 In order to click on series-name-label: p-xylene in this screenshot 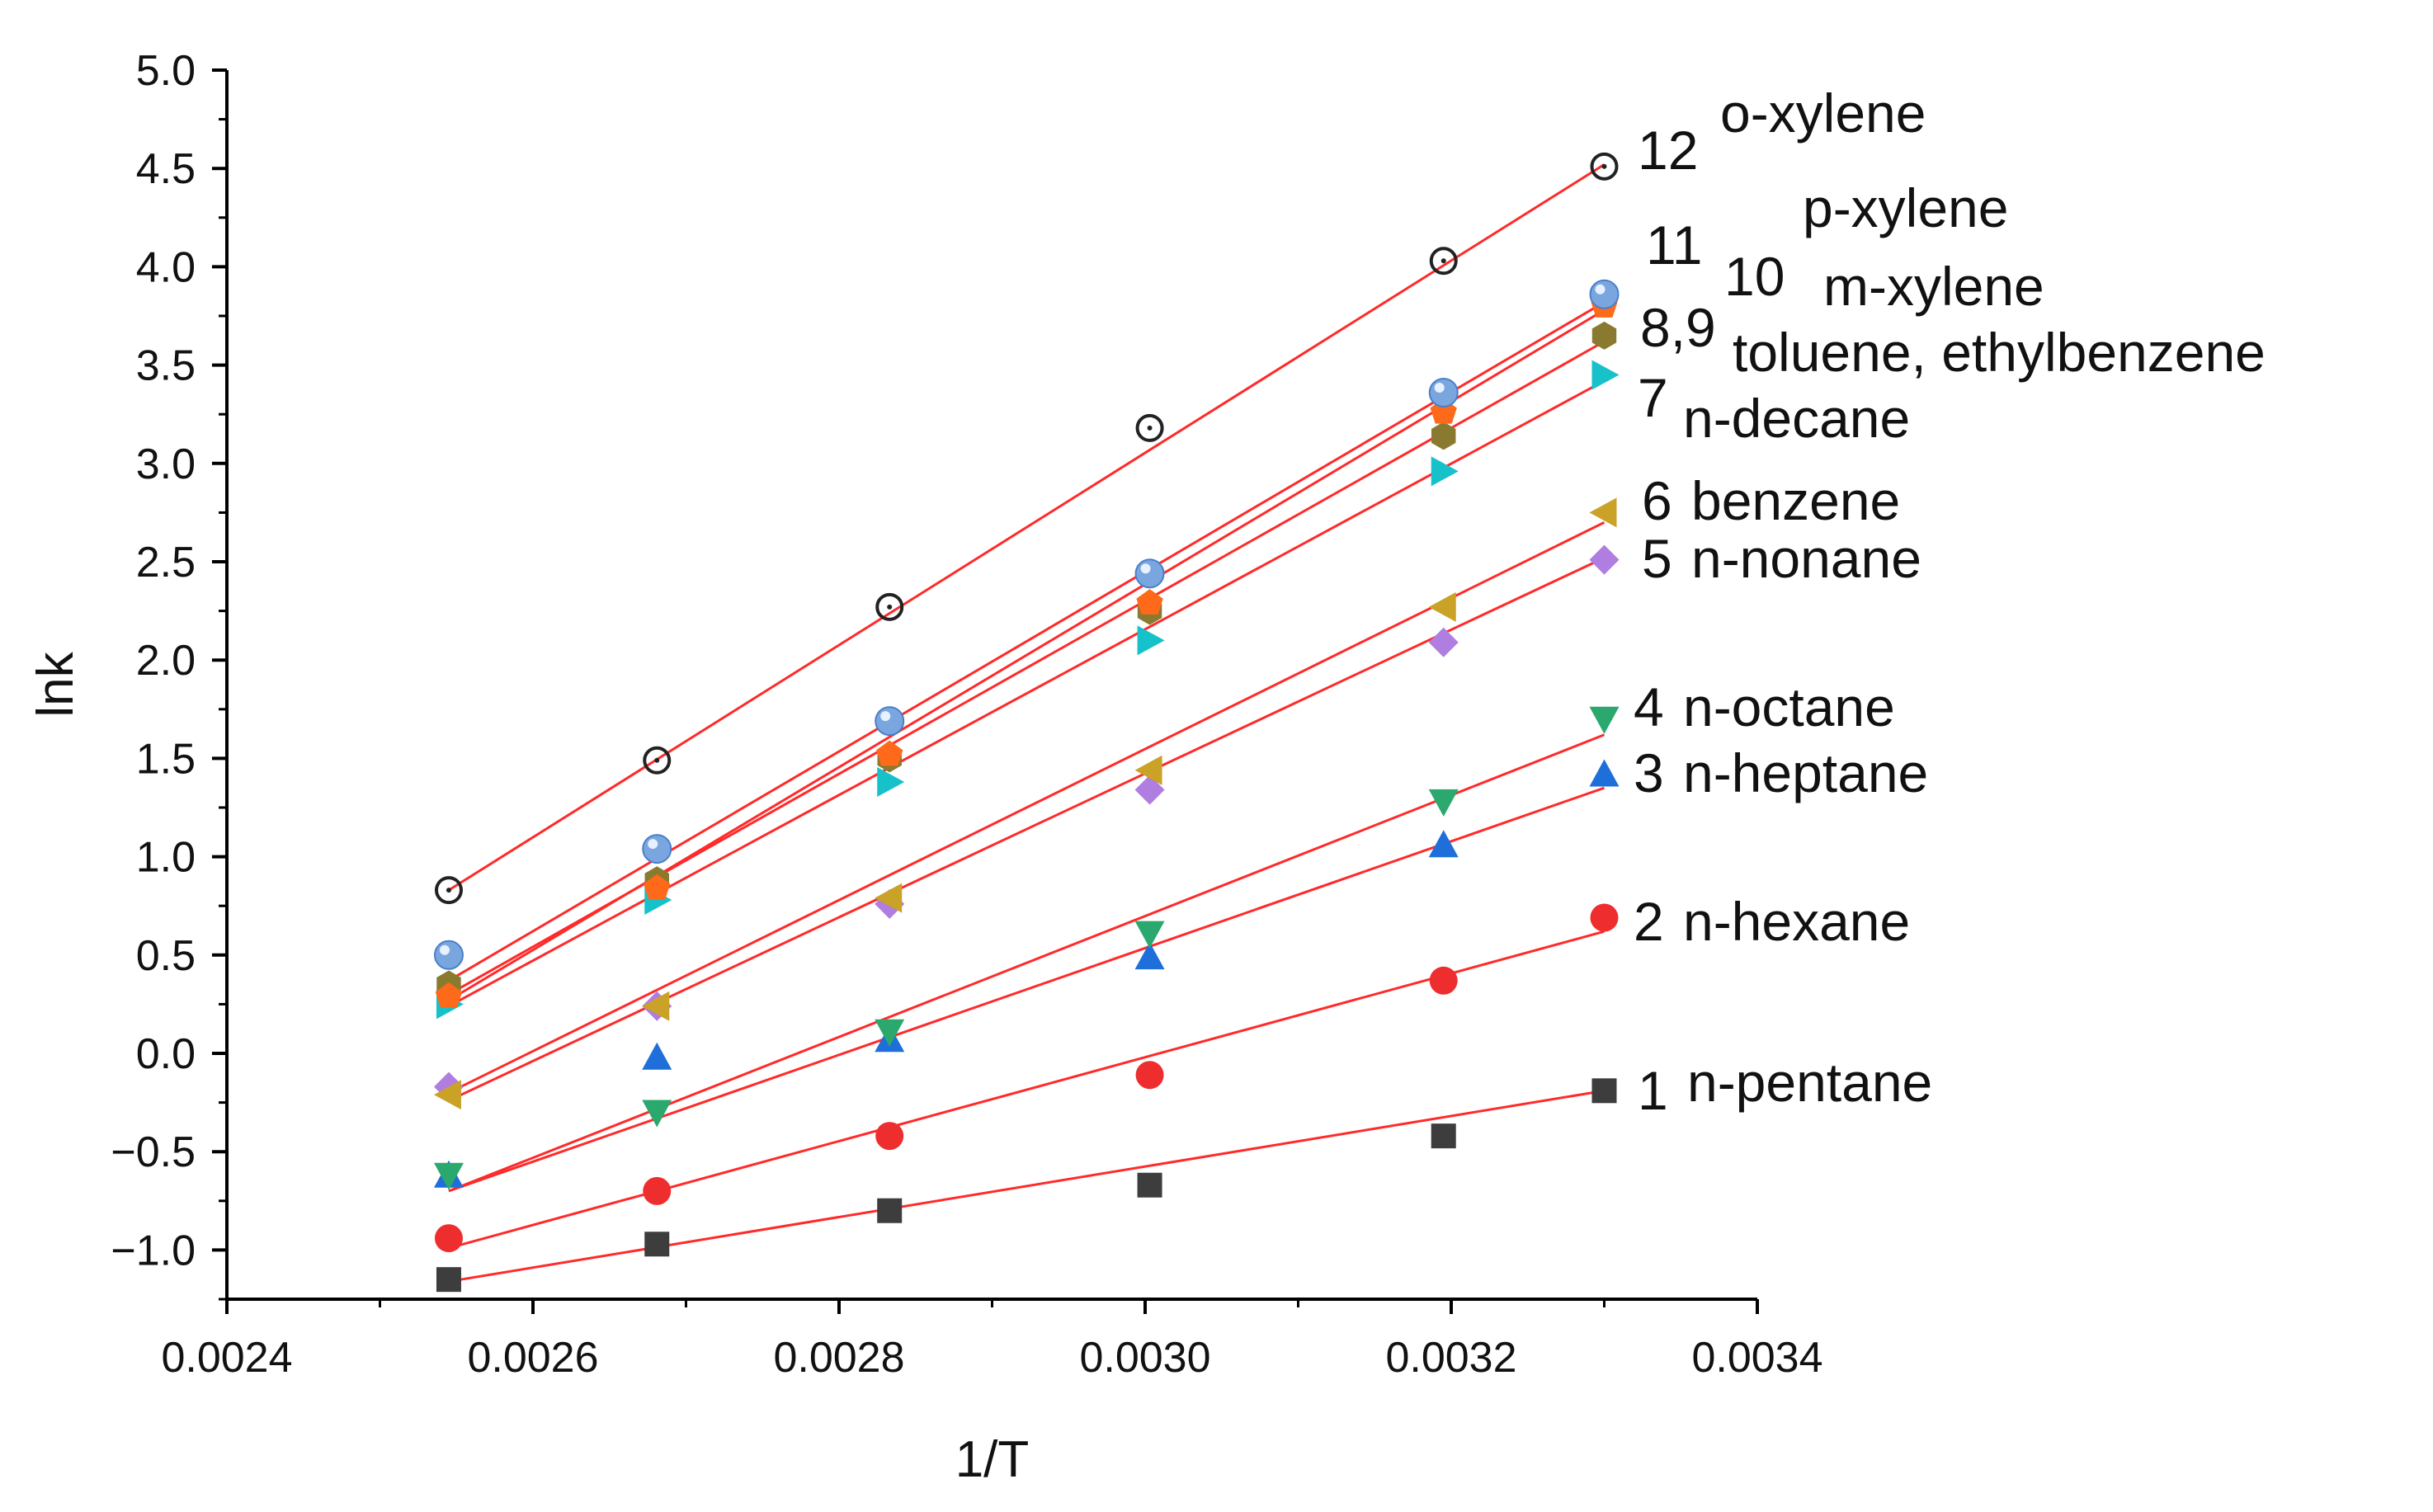, I will do `click(1905, 207)`.